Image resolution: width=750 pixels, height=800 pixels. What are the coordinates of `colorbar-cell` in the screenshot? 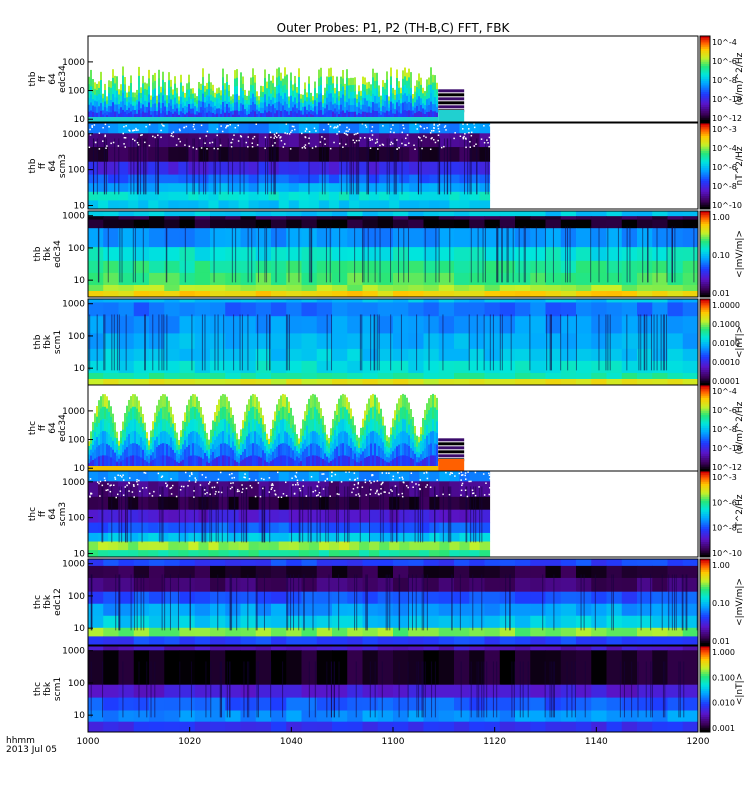 It's located at (705, 317).